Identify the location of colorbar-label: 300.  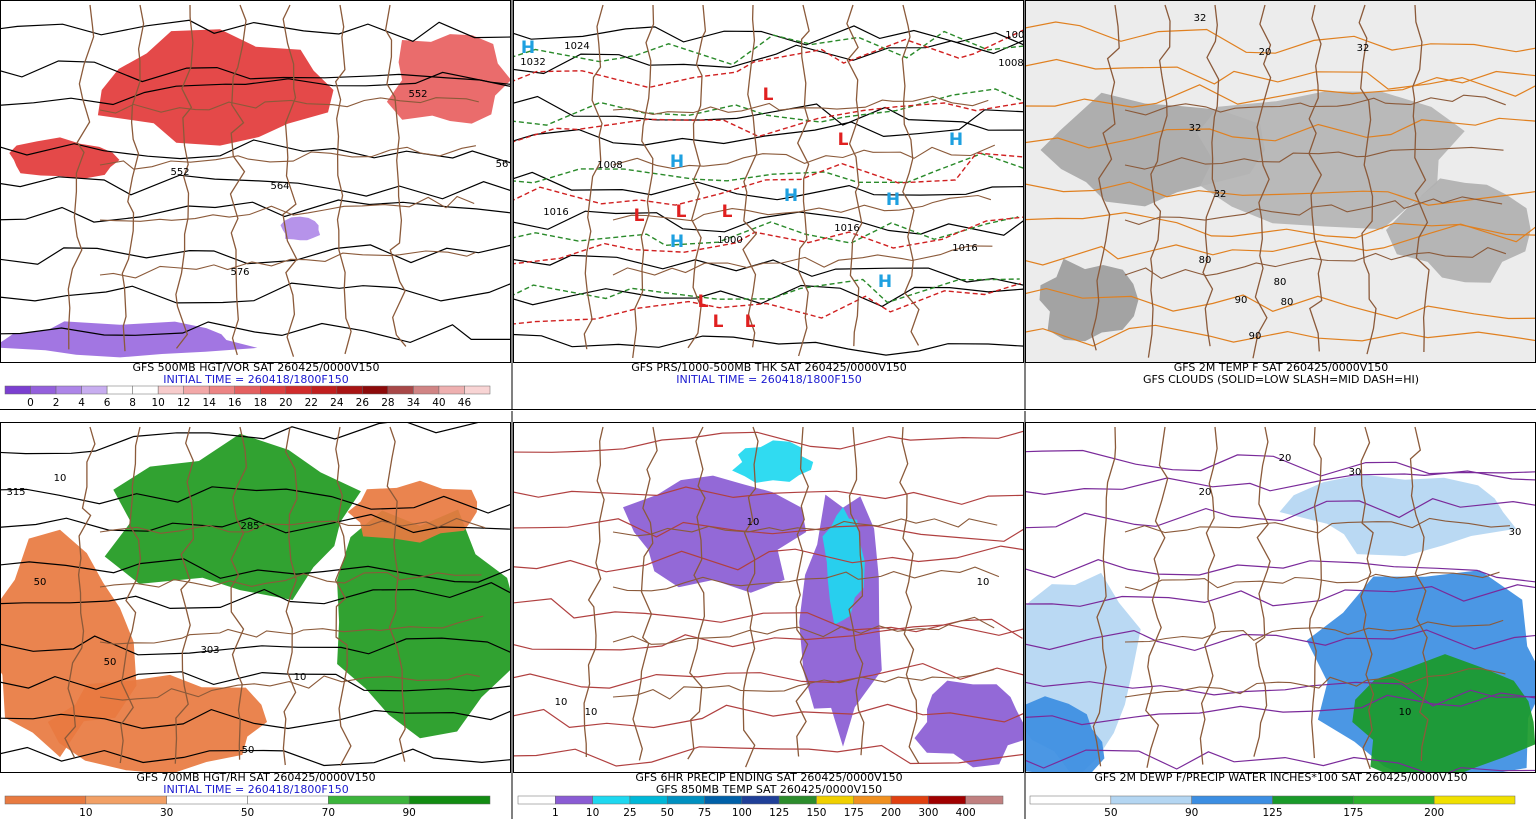
(928, 813).